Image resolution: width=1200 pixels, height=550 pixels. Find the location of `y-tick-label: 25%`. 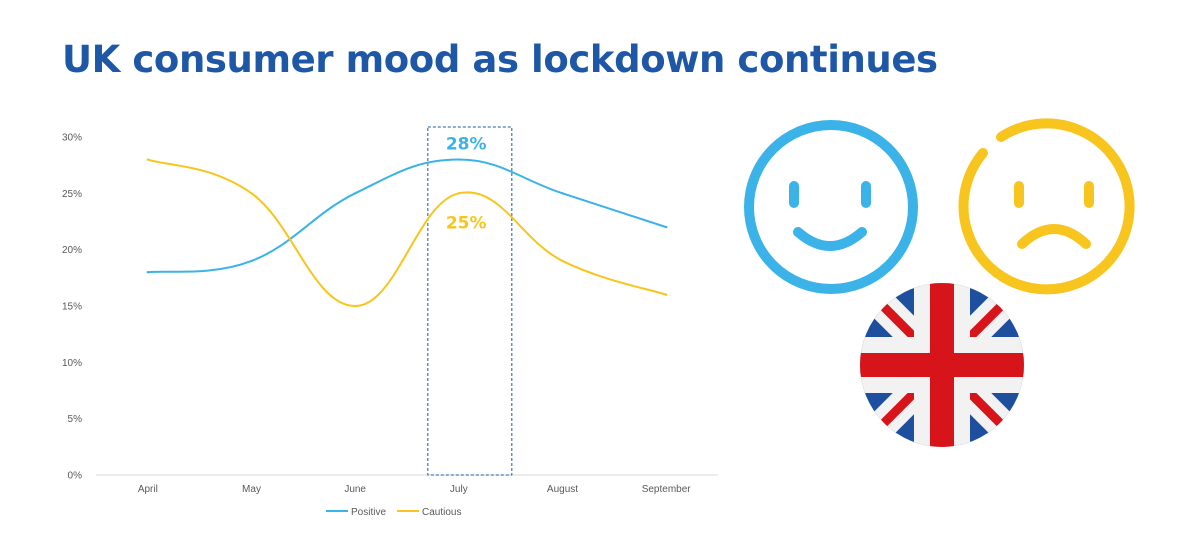

y-tick-label: 25% is located at coordinates (72, 194).